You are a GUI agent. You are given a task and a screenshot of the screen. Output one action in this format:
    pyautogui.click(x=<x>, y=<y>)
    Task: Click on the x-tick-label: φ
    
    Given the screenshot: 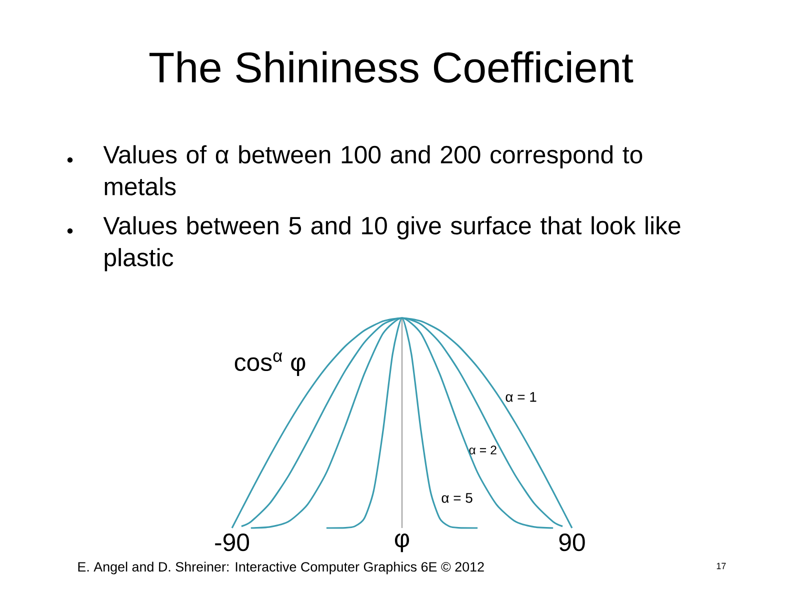 What is the action you would take?
    pyautogui.click(x=402, y=543)
    